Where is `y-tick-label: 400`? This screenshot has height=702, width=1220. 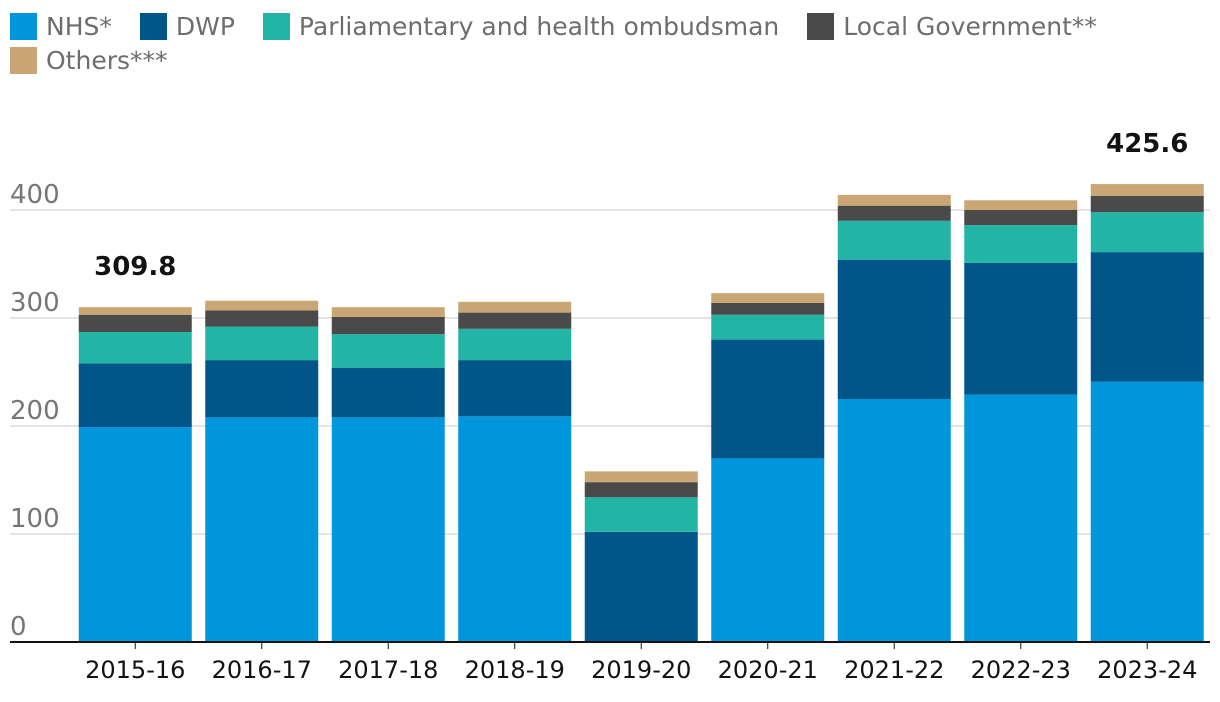 y-tick-label: 400 is located at coordinates (35, 195).